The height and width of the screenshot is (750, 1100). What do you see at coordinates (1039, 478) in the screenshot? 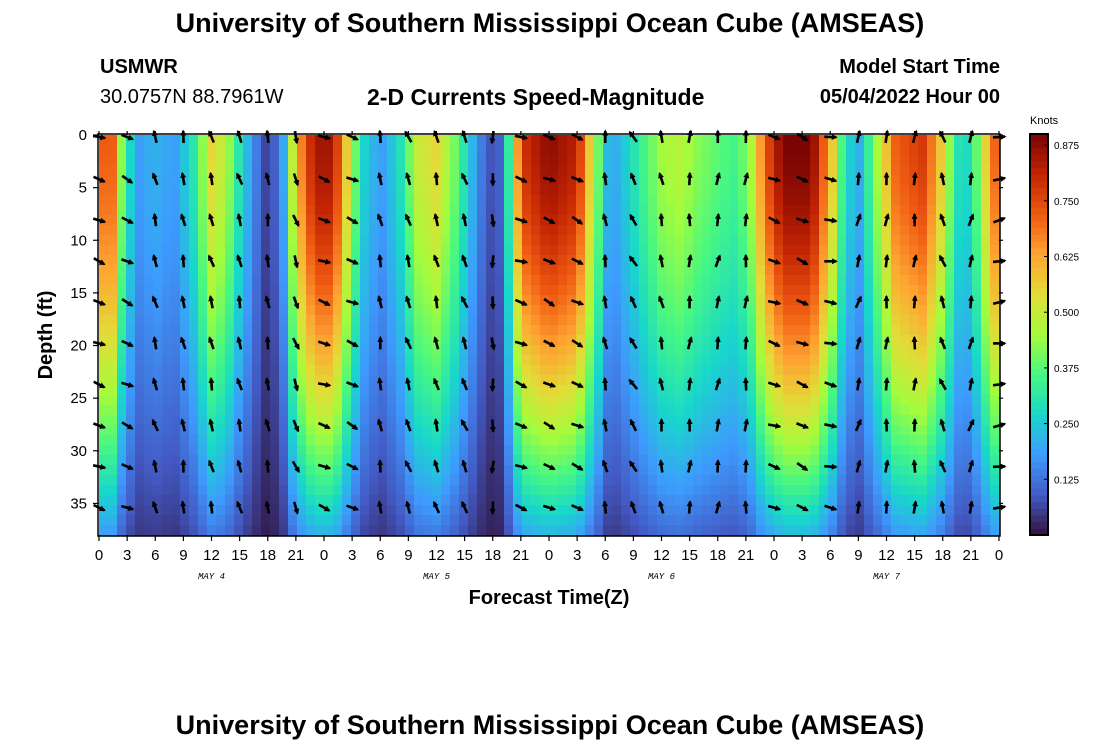
I see `colorbar-segment` at bounding box center [1039, 478].